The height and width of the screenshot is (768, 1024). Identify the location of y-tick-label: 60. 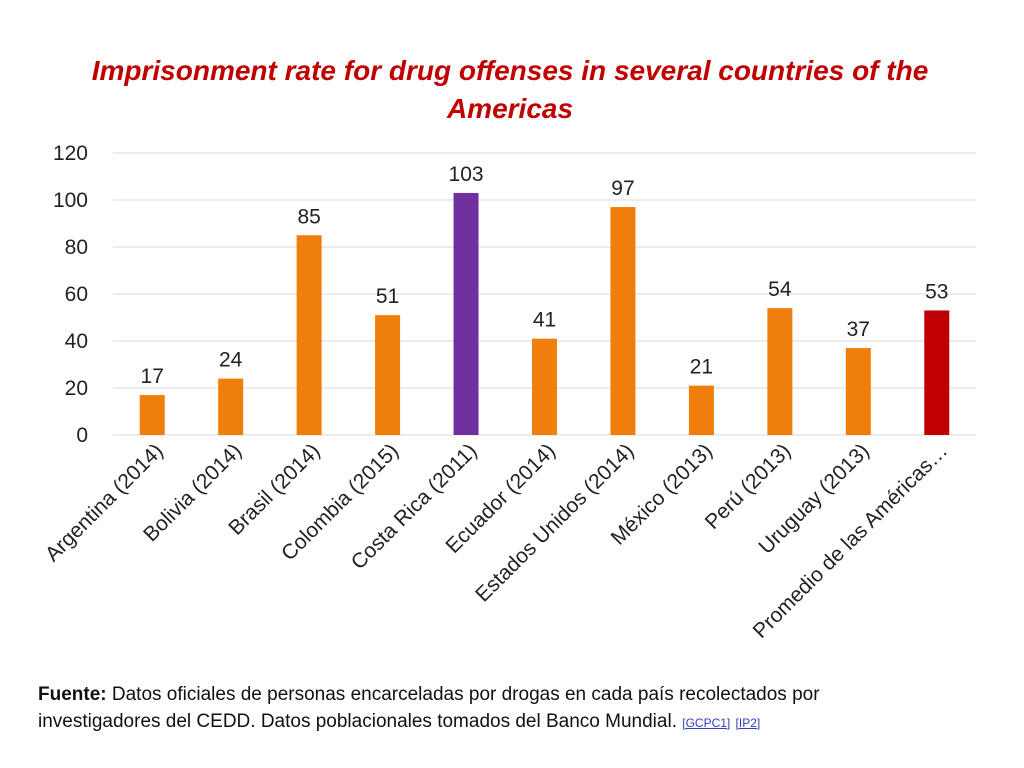
(76, 294).